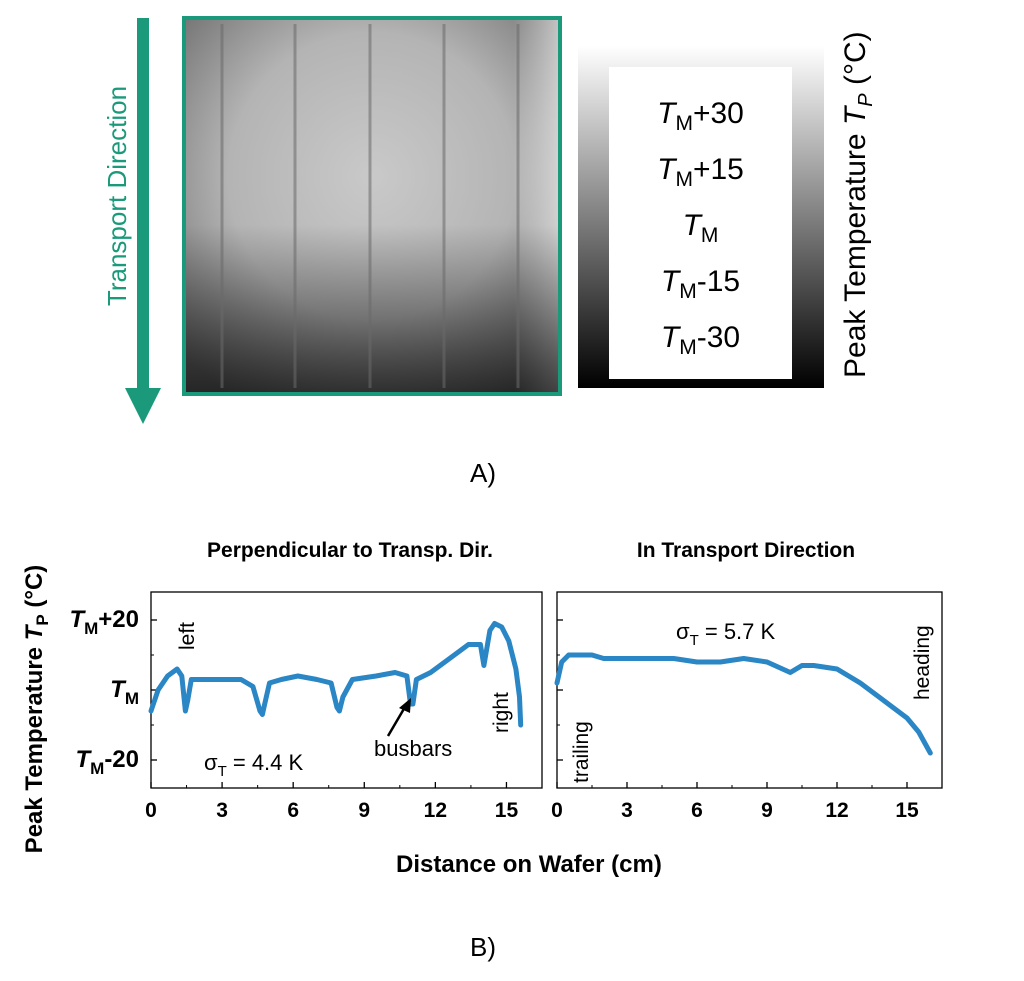  What do you see at coordinates (483, 947) in the screenshot?
I see `caption-b: B)` at bounding box center [483, 947].